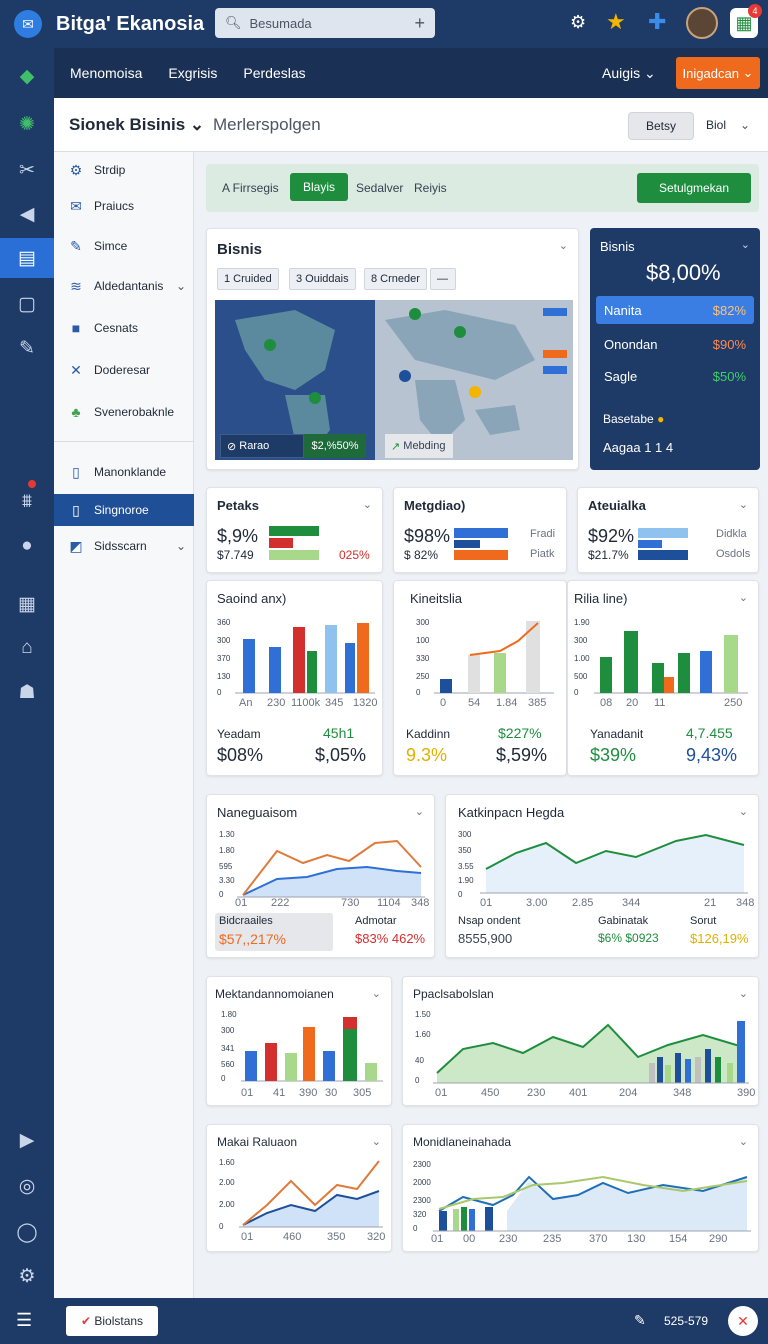 Image resolution: width=768 pixels, height=1344 pixels. Describe the element at coordinates (664, 660) in the screenshot. I see `bar-chart: 1.90 300 1.00 500 0` at that location.